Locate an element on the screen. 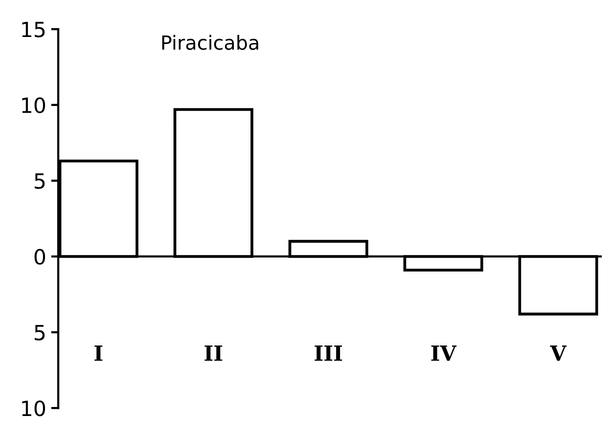 This screenshot has height=435, width=613. x-tick-label: I is located at coordinates (98, 353).